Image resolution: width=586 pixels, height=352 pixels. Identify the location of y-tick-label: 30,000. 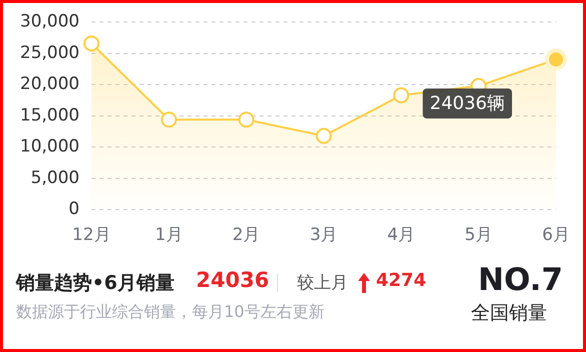
(50, 22).